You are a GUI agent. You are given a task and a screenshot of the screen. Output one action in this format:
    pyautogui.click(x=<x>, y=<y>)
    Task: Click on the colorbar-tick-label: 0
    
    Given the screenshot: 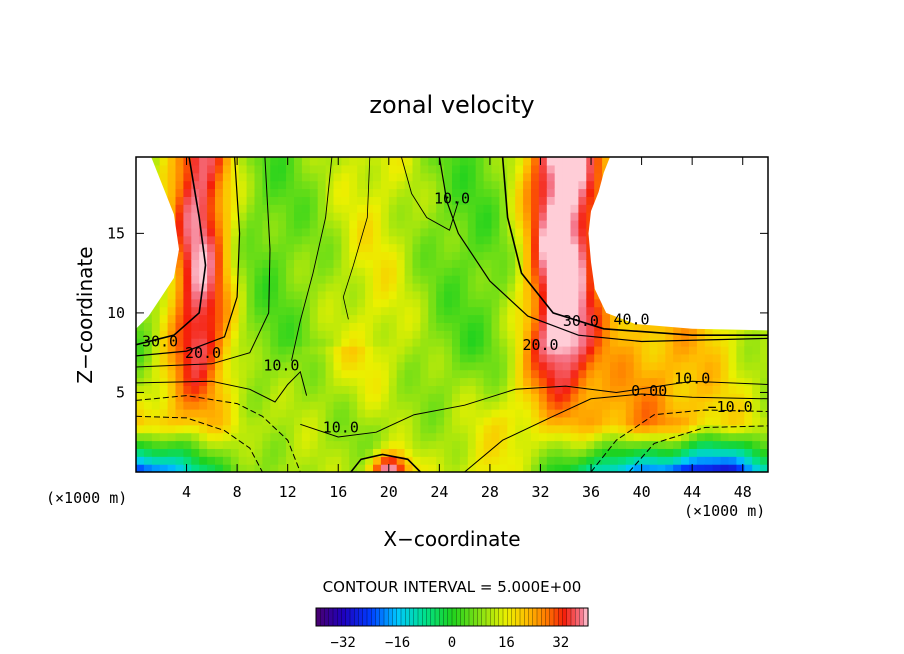 What is the action you would take?
    pyautogui.click(x=452, y=643)
    